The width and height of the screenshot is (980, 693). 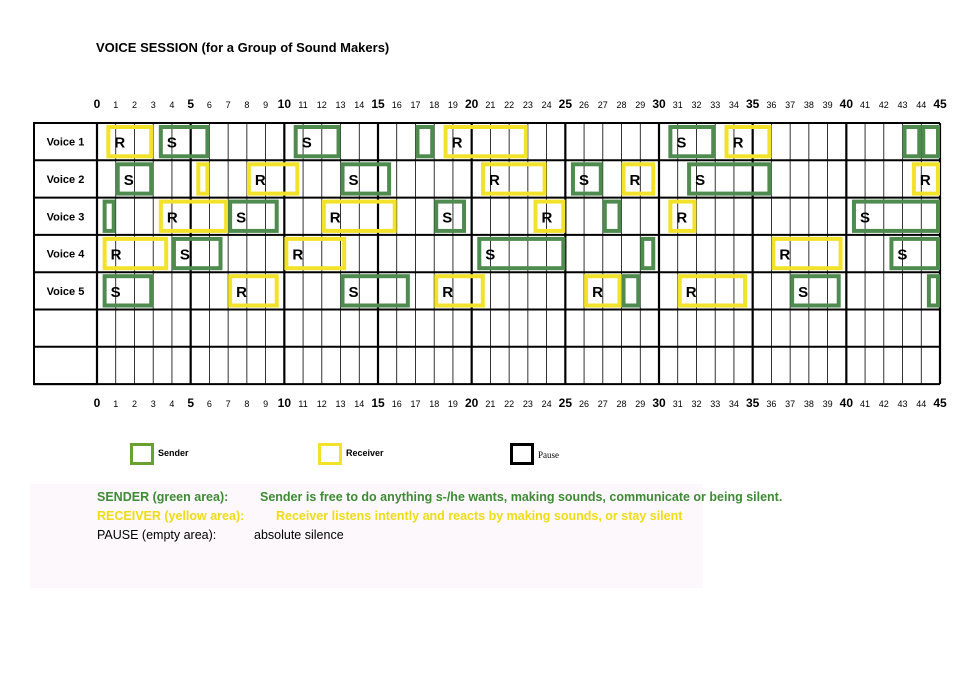 I want to click on scale-label-bottom: 17, so click(x=415, y=404).